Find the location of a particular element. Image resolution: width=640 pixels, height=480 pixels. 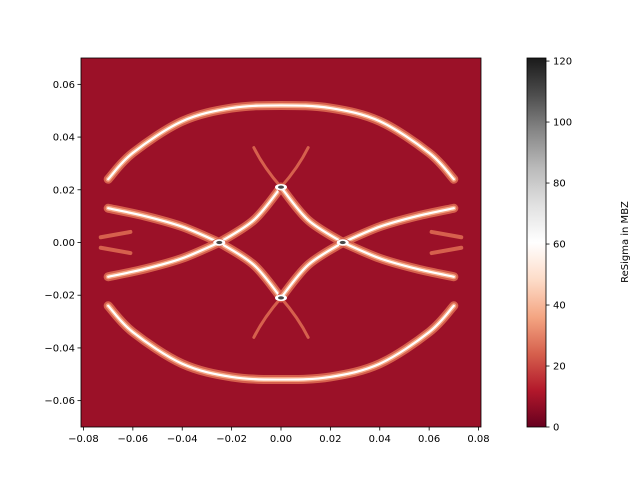

x-tick-label: −0.06 is located at coordinates (133, 439).